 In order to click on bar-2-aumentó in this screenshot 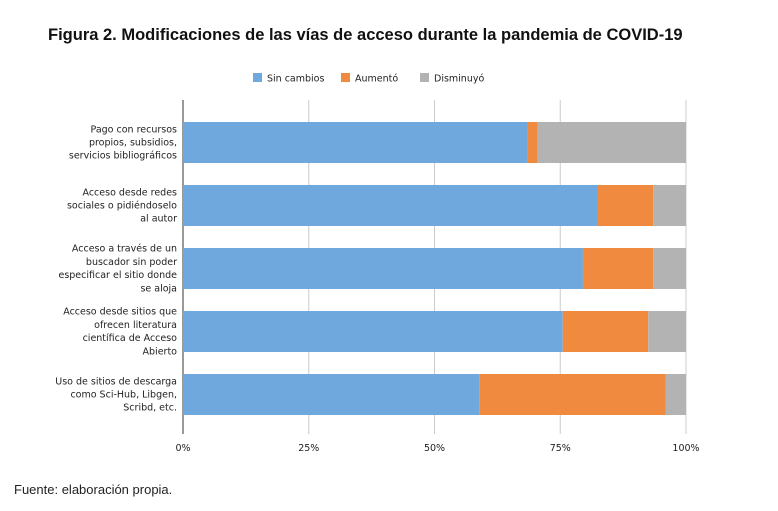, I will do `click(618, 268)`.